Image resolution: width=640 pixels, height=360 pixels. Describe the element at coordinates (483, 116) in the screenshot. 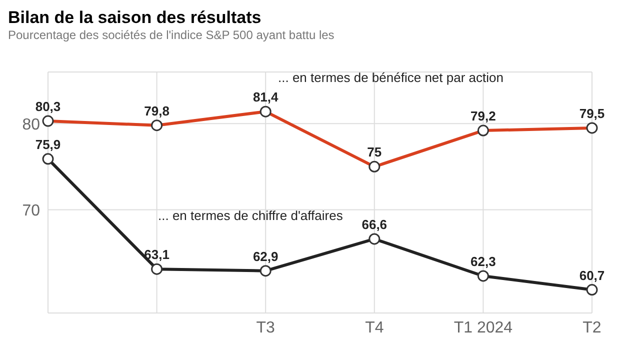

I see `data-label: 79,2` at that location.